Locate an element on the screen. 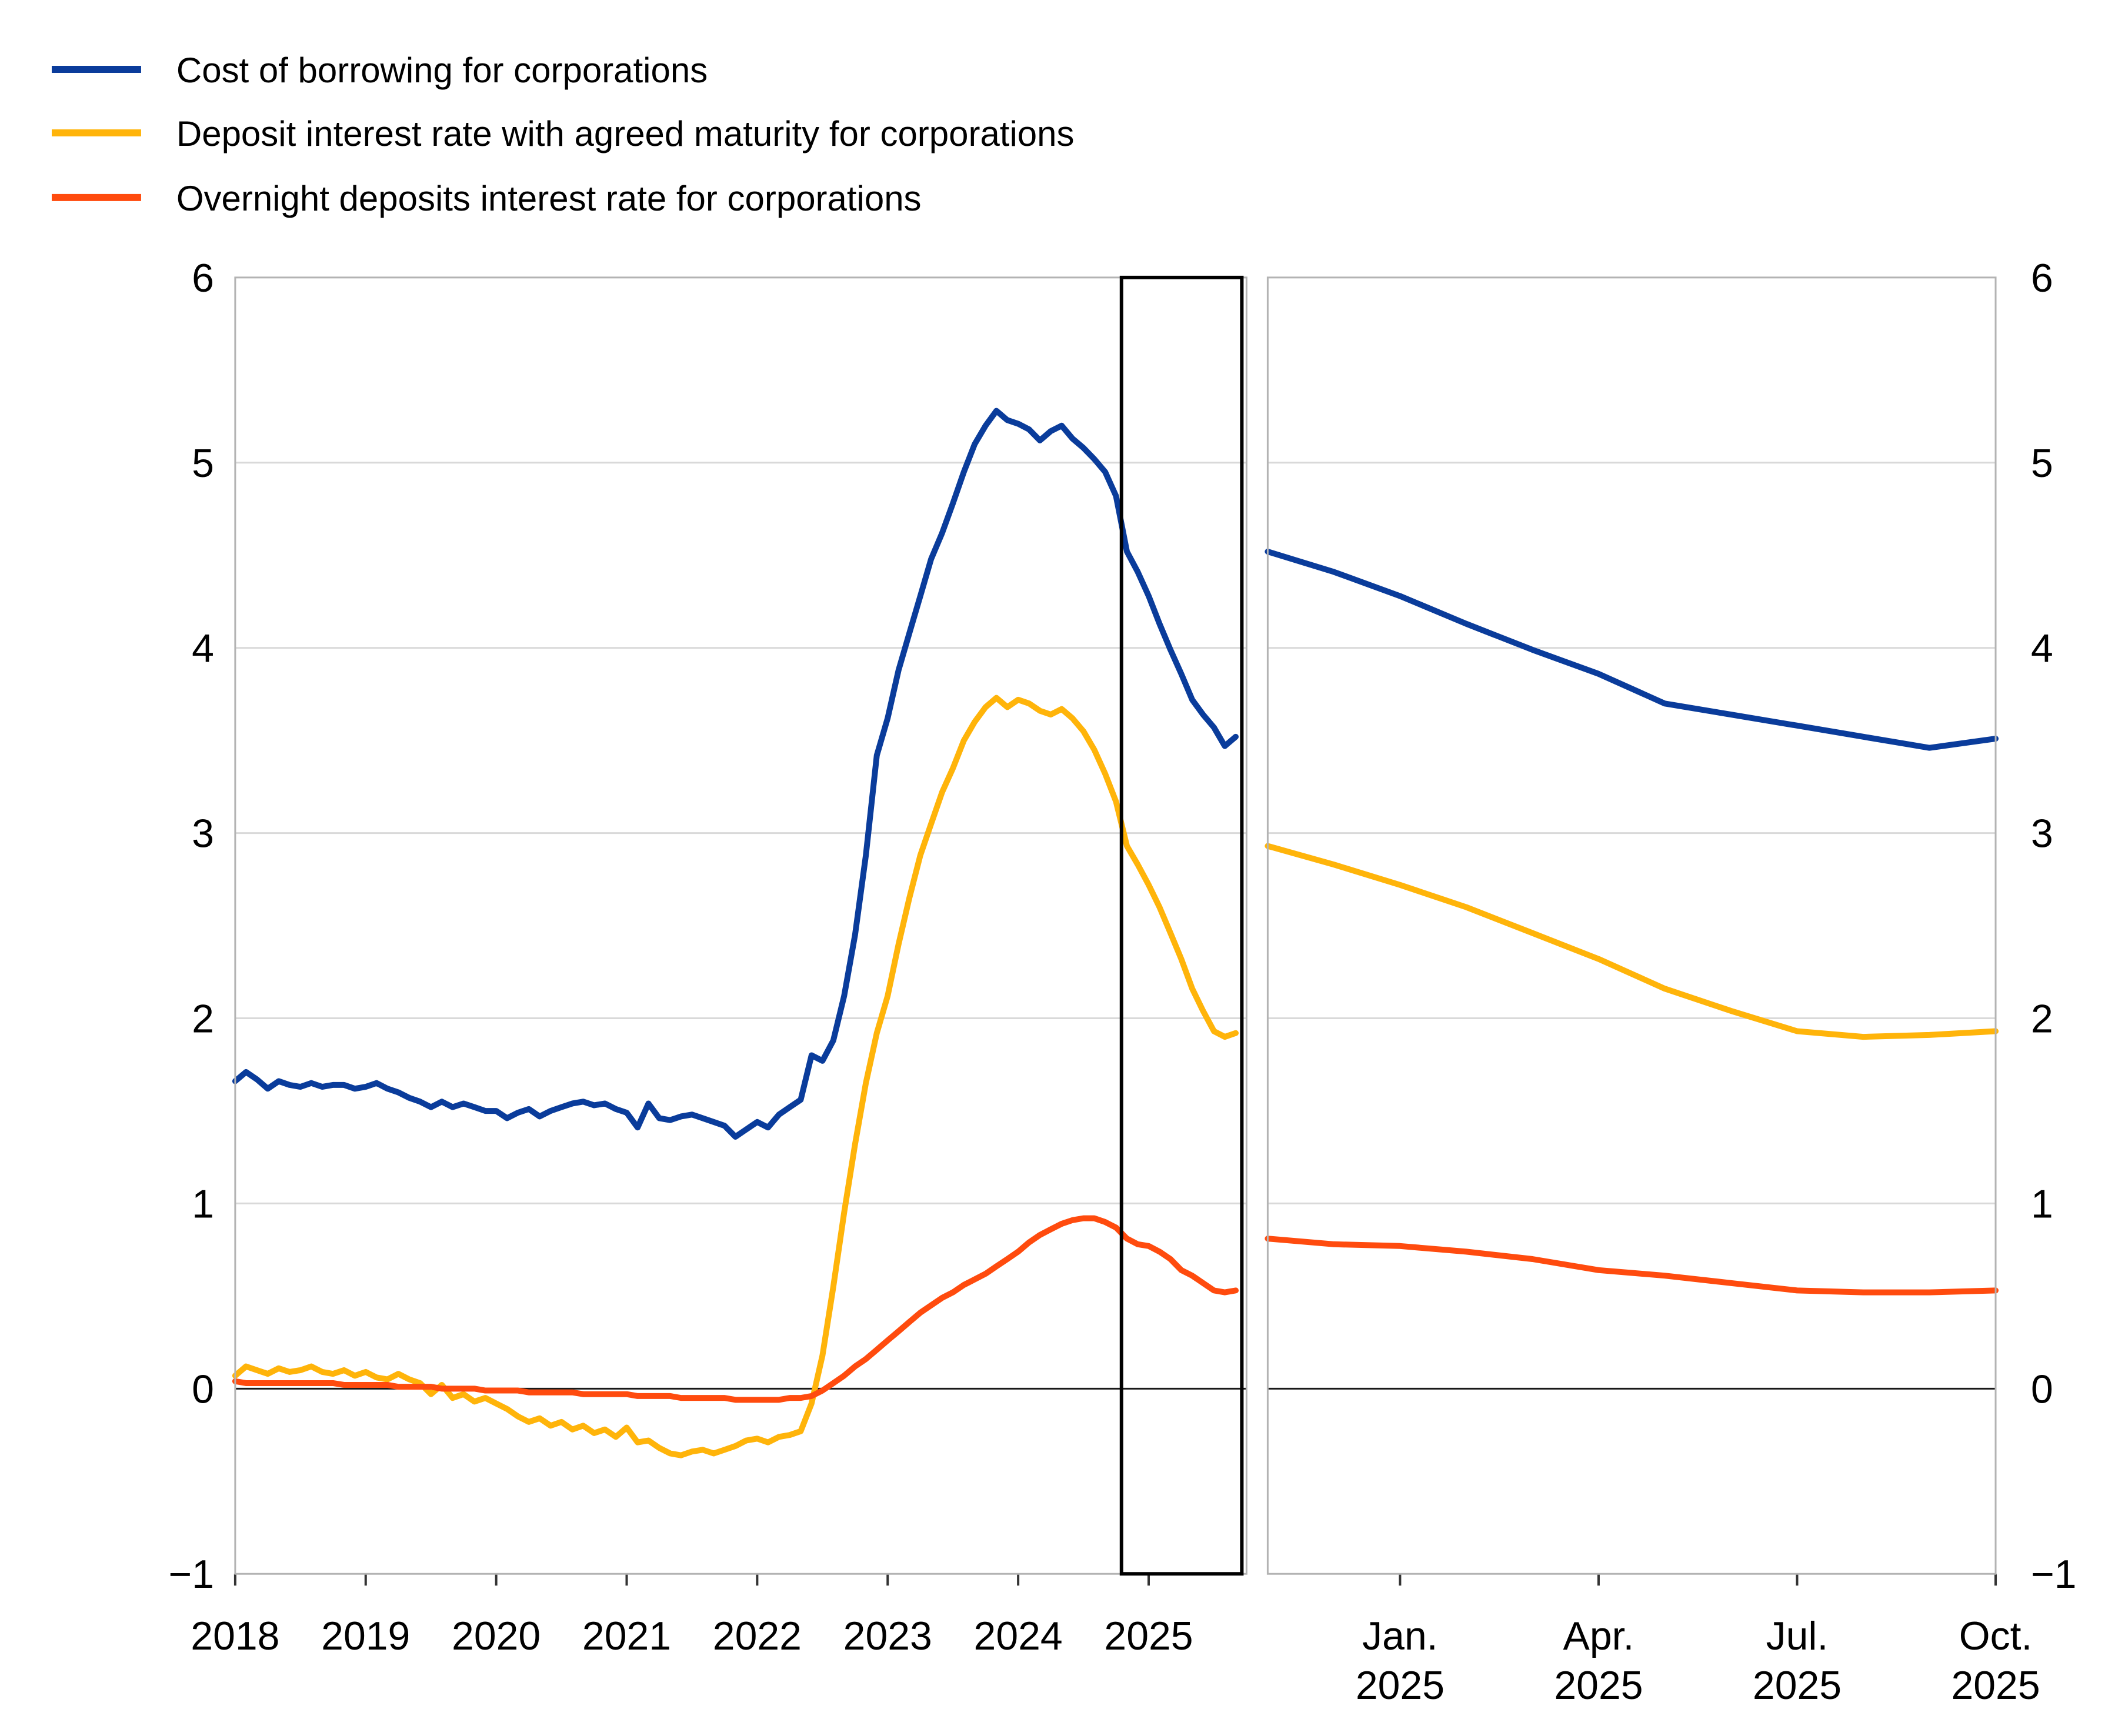 Image resolution: width=2105 pixels, height=1736 pixels. y-axis-label-left: −1 is located at coordinates (191, 1574).